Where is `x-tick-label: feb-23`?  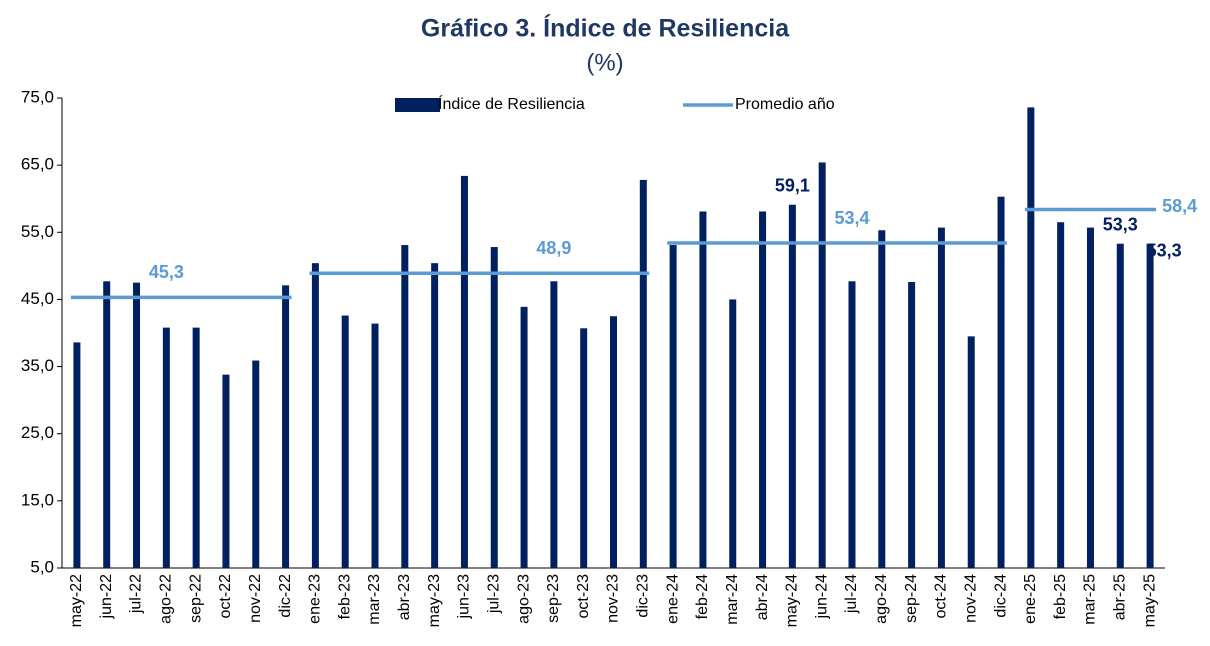
x-tick-label: feb-23 is located at coordinates (344, 596).